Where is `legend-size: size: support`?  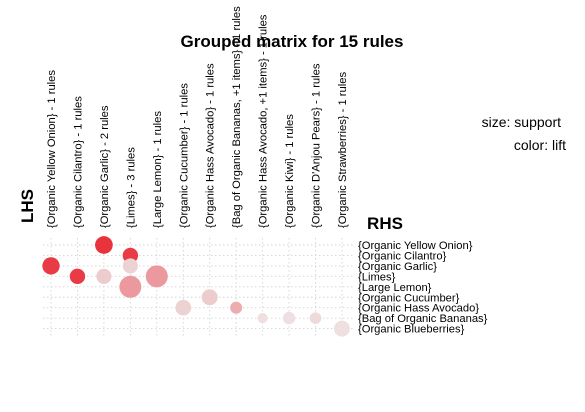 legend-size: size: support is located at coordinates (521, 122).